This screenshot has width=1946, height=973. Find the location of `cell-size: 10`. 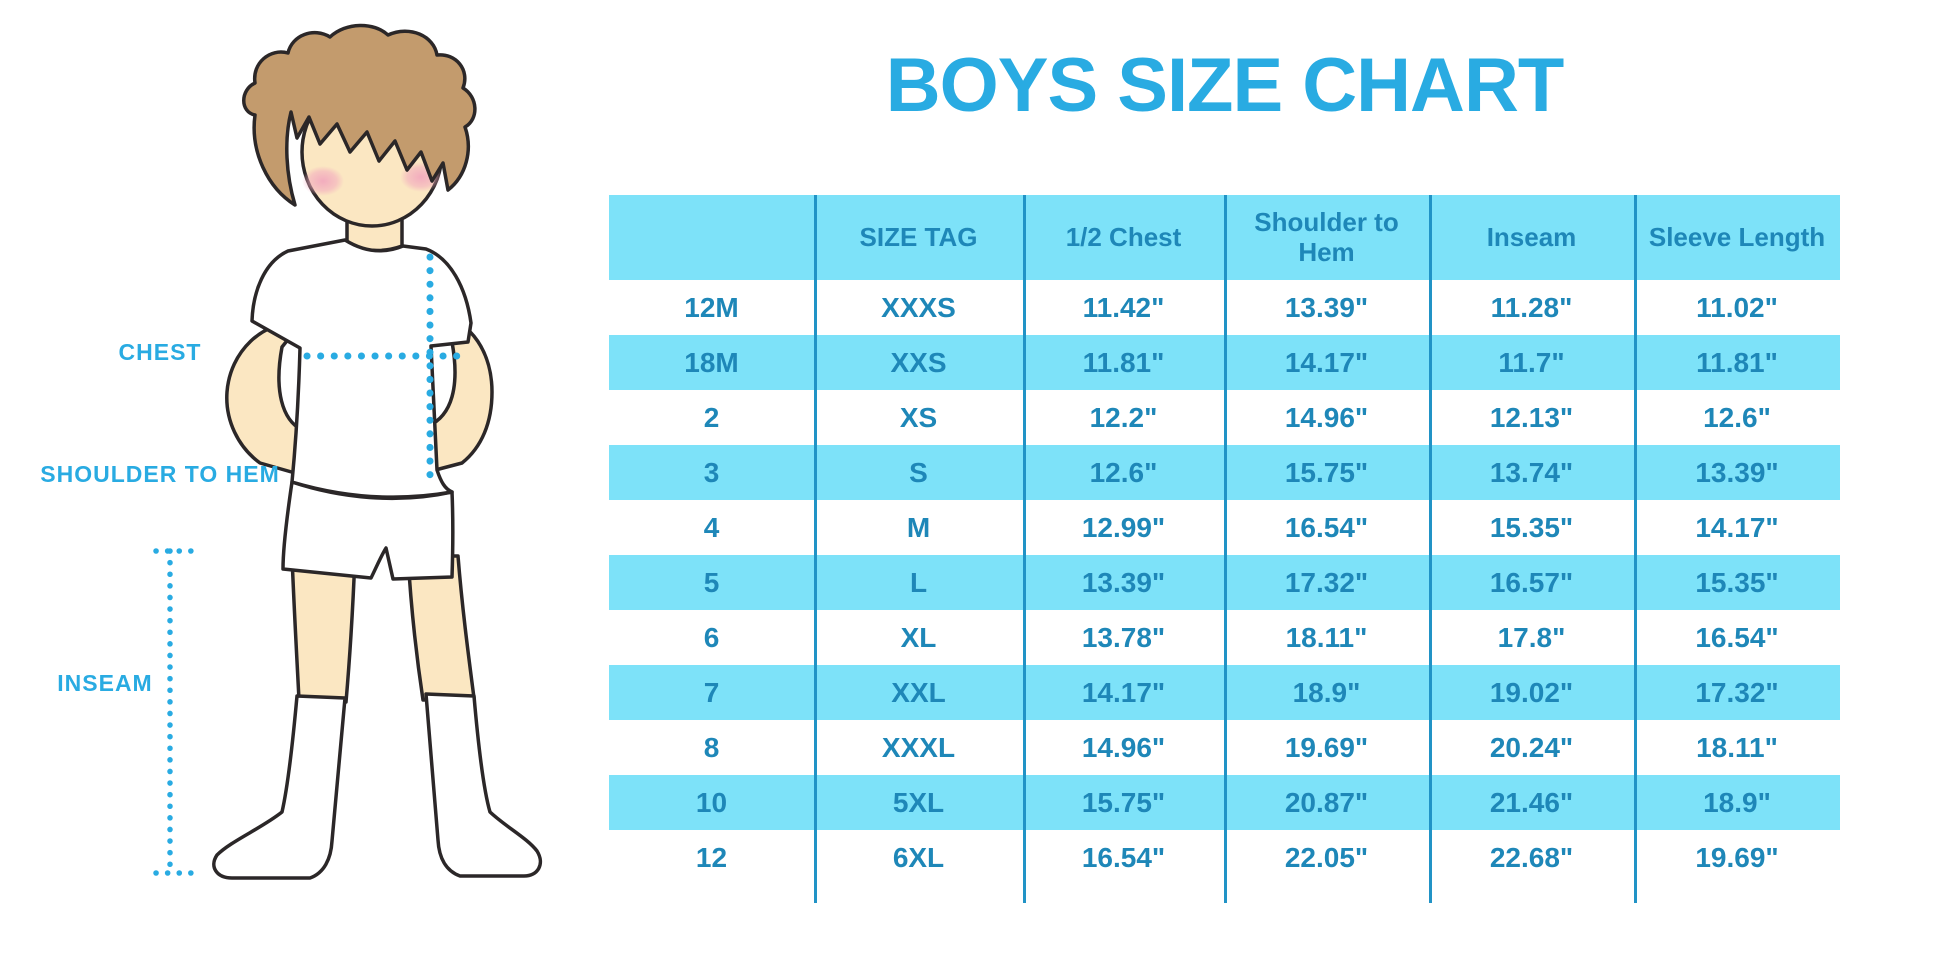

cell-size: 10 is located at coordinates (711, 802).